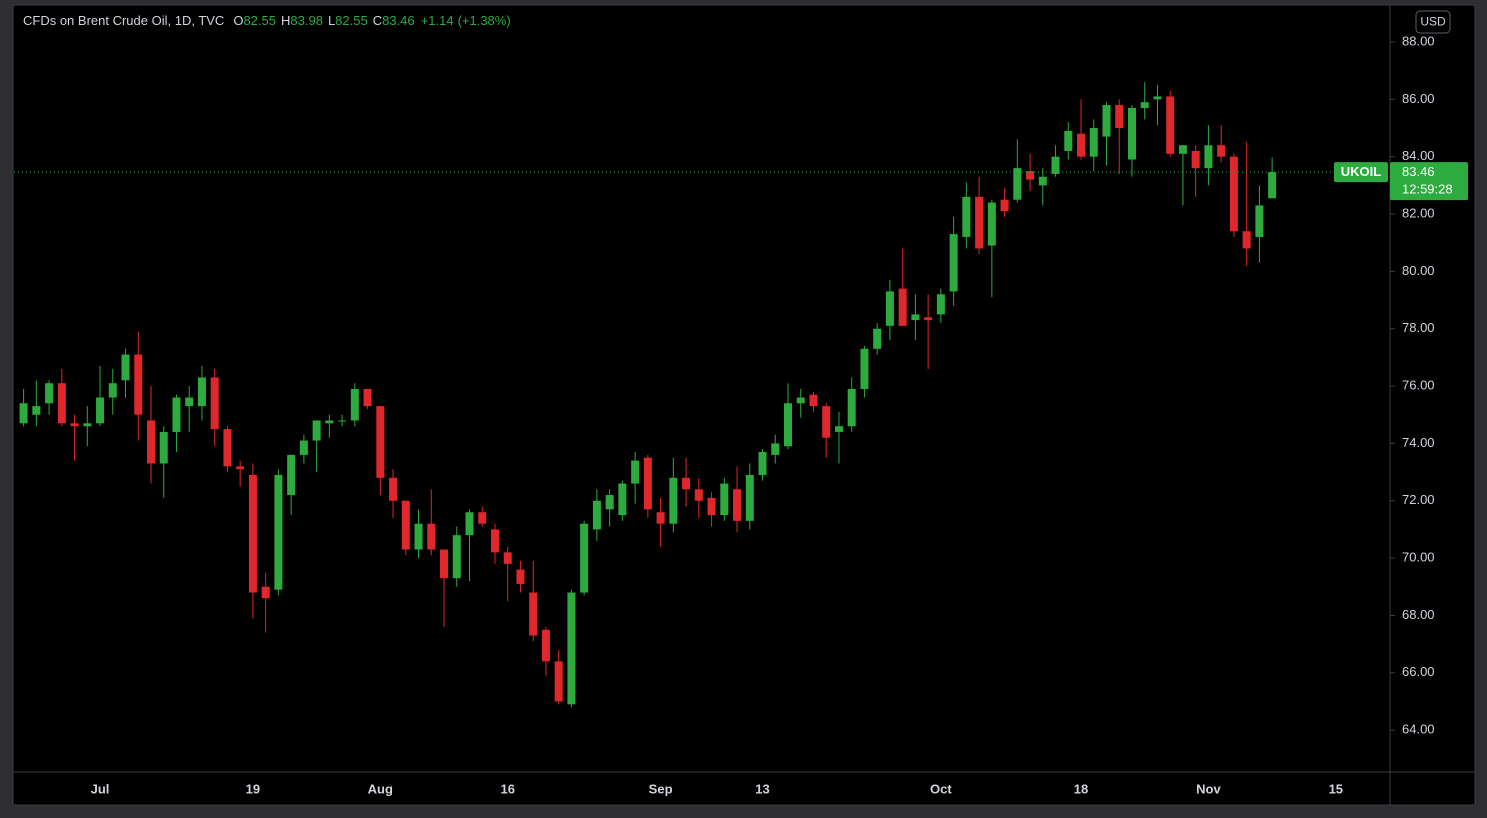 Image resolution: width=1487 pixels, height=818 pixels. I want to click on y-tick-label: 68.00, so click(1418, 614).